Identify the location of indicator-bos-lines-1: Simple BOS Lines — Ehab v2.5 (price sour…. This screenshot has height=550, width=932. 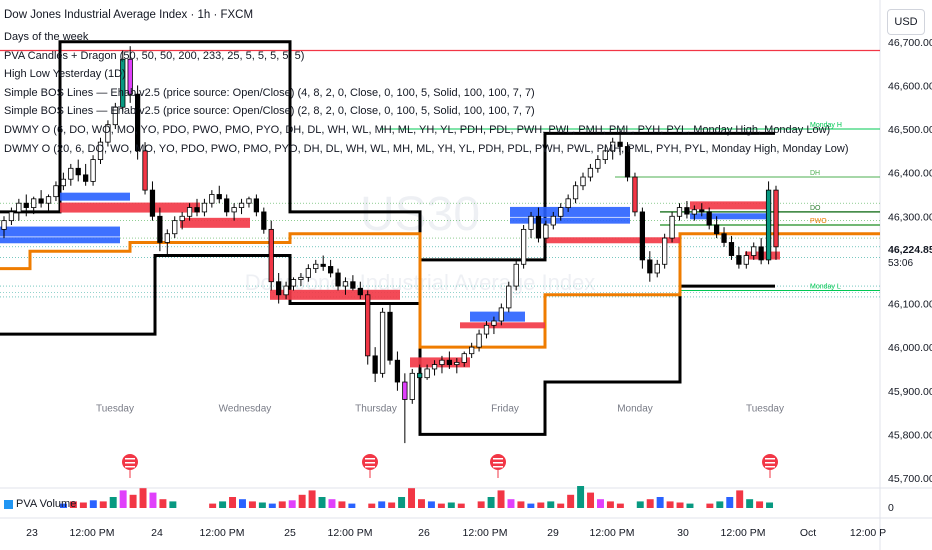
(269, 92).